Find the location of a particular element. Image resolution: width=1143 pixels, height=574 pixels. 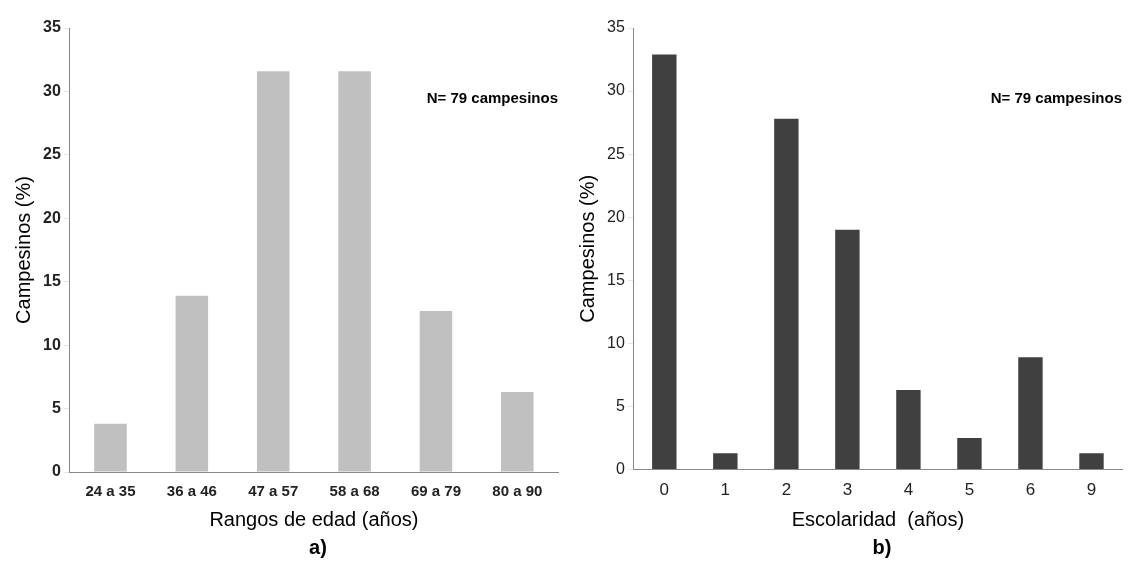

x-tick-label: 9 is located at coordinates (1091, 490).